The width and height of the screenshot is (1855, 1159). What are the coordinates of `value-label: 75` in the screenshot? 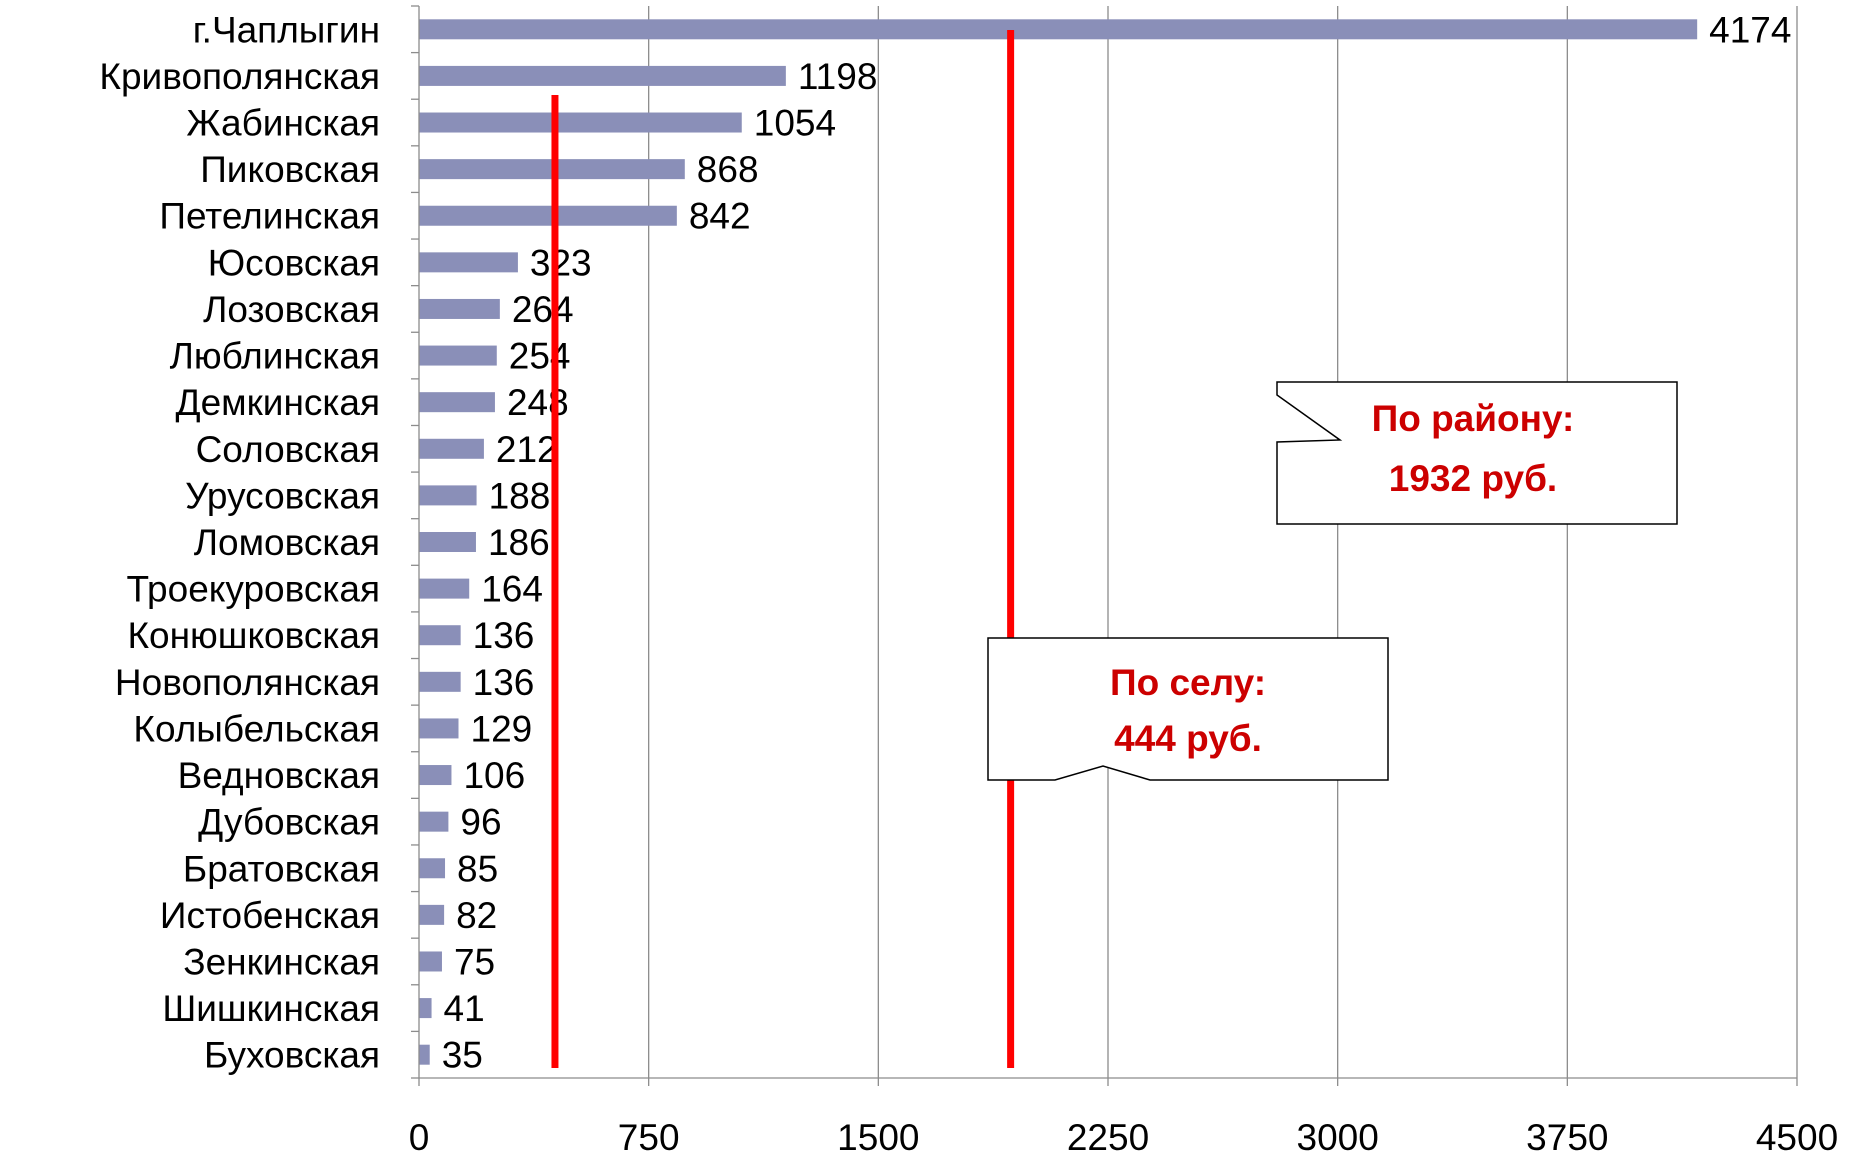 It's located at (474, 961).